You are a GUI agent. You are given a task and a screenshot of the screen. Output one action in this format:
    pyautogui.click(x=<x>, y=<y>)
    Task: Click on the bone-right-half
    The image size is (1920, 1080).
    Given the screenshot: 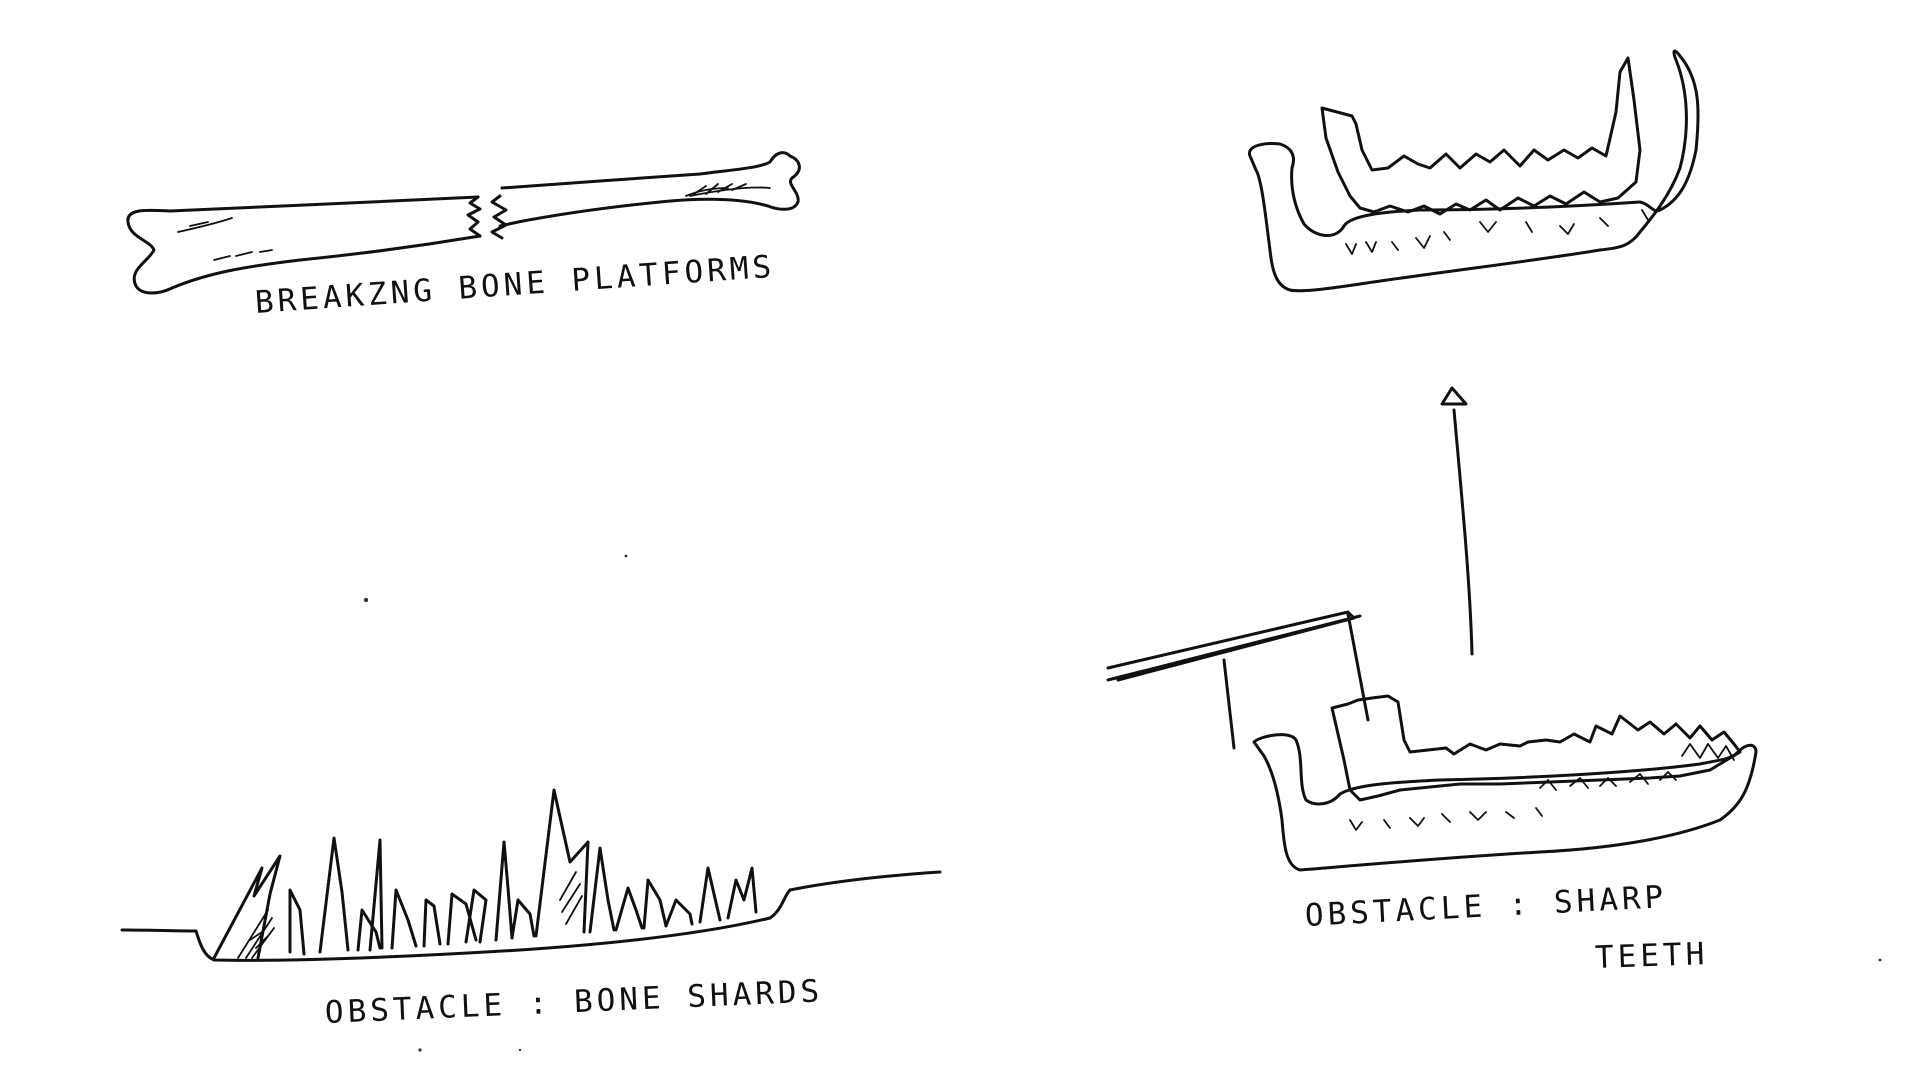 What is the action you would take?
    pyautogui.click(x=649, y=189)
    